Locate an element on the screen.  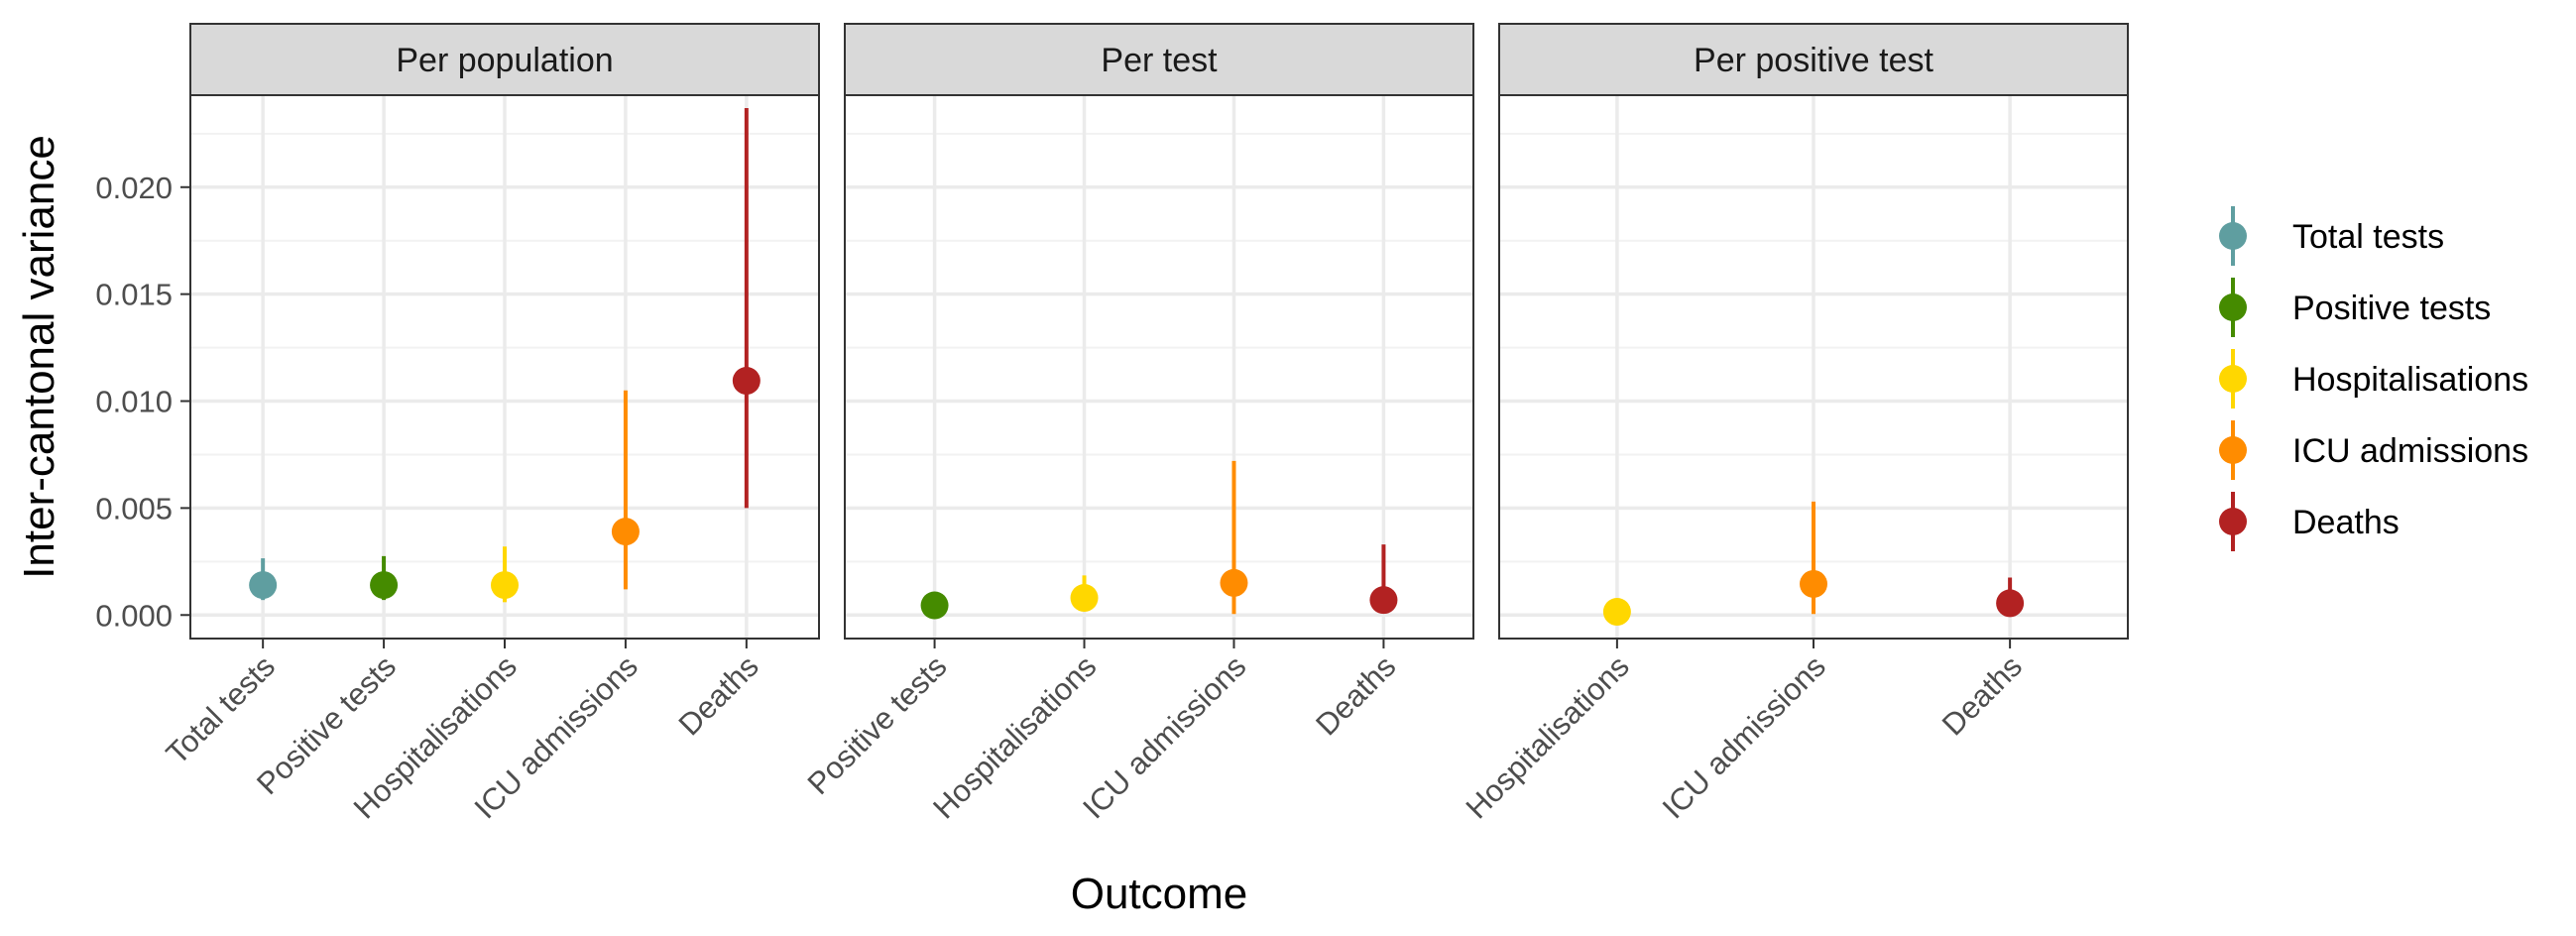
x-tick-label: Total tests is located at coordinates (221, 709).